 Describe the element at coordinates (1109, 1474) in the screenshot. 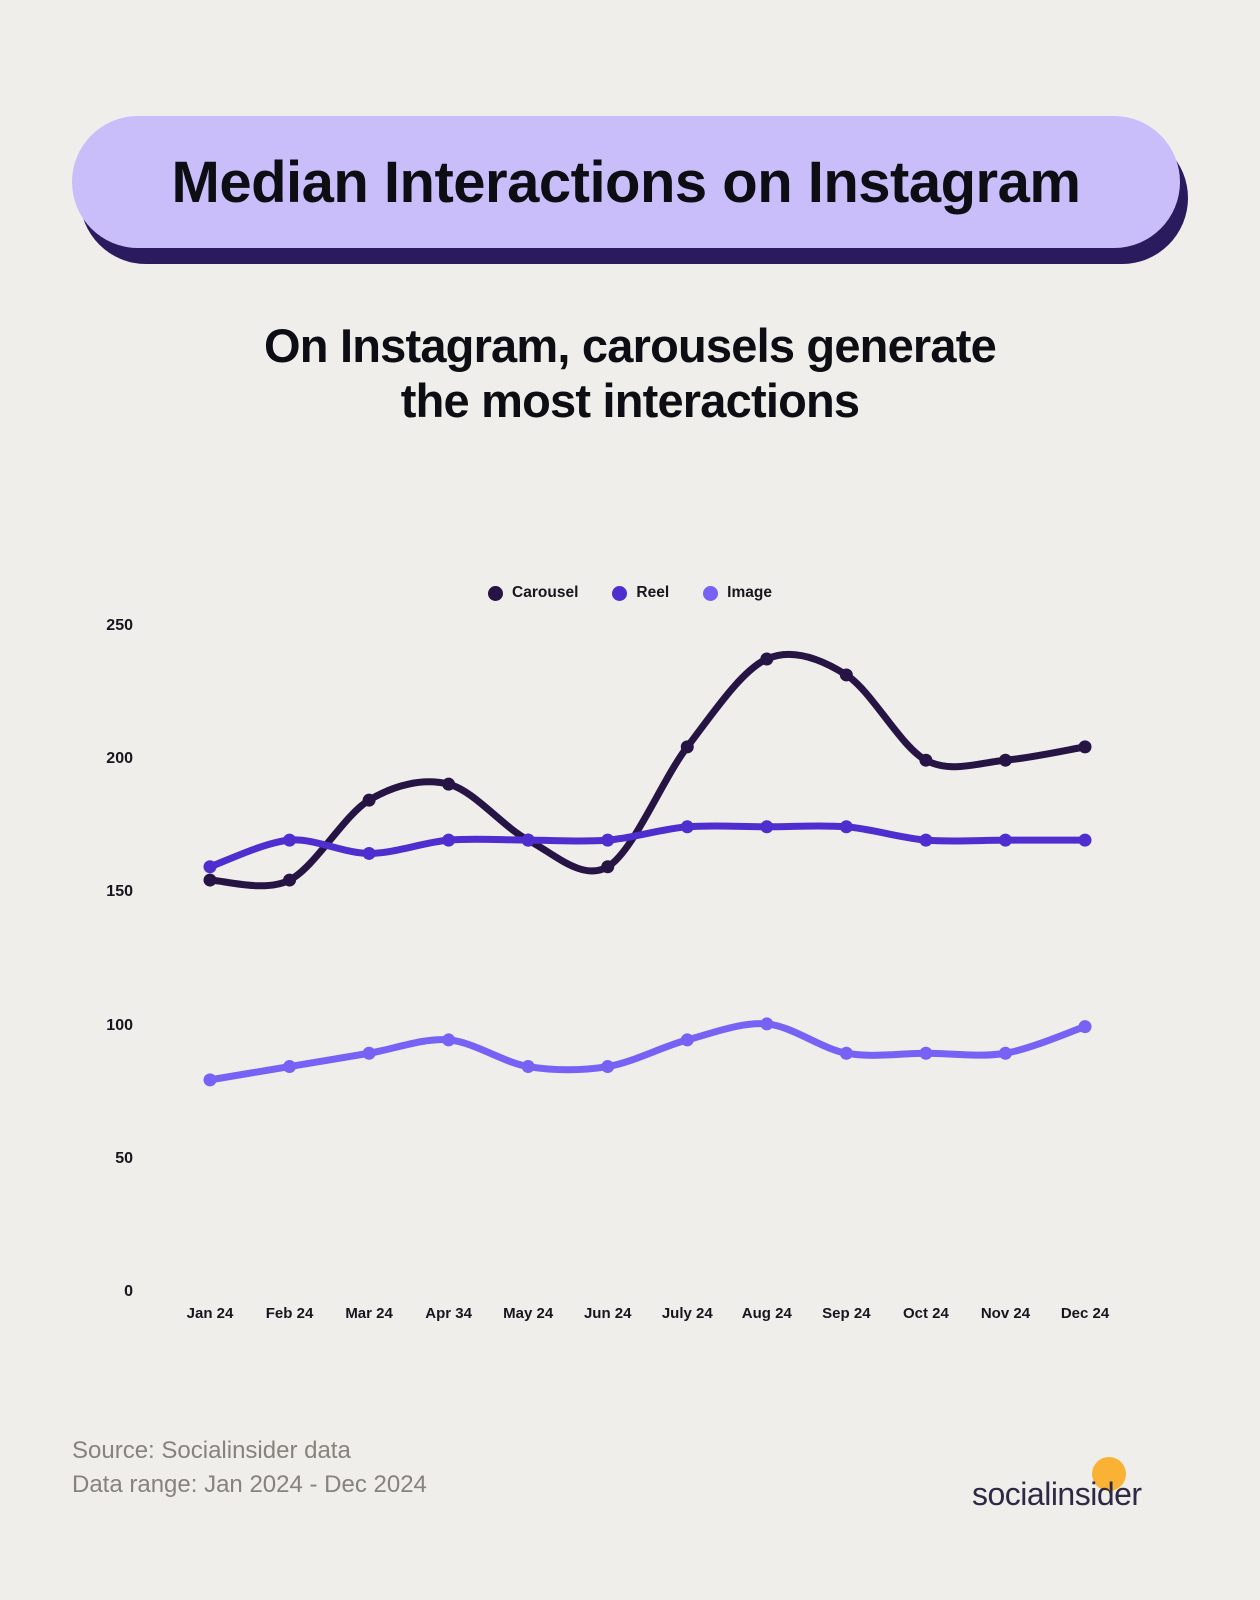

I see `logo-circle-icon` at that location.